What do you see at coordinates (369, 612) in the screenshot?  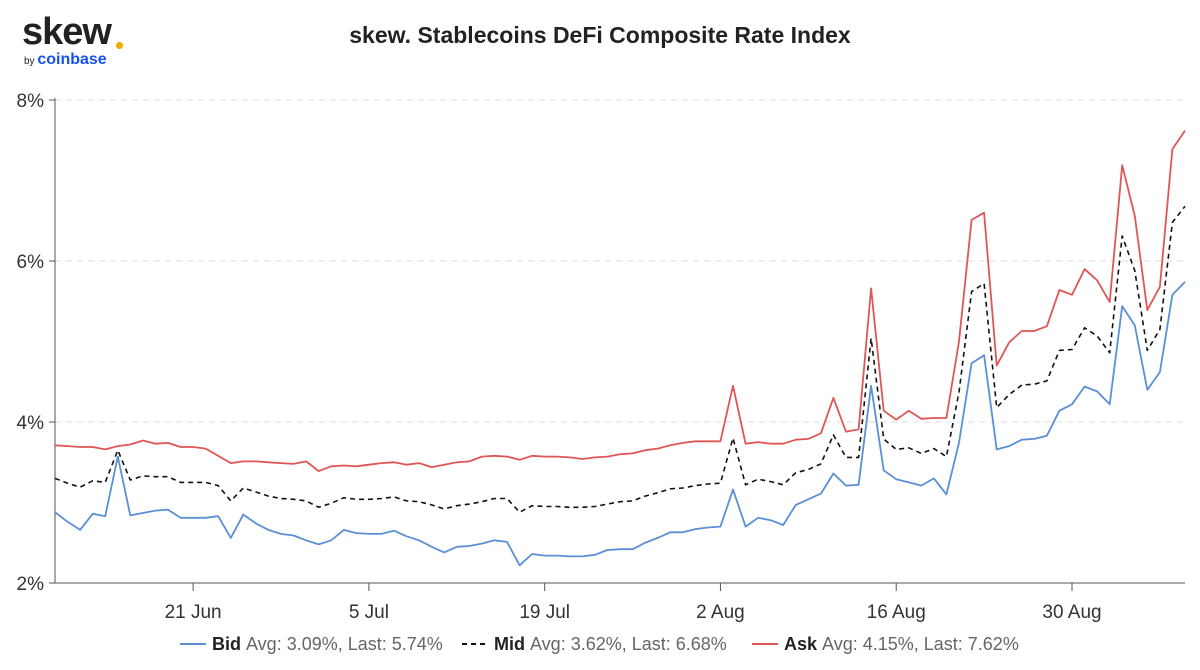 I see `x-tick-label: 5 Jul` at bounding box center [369, 612].